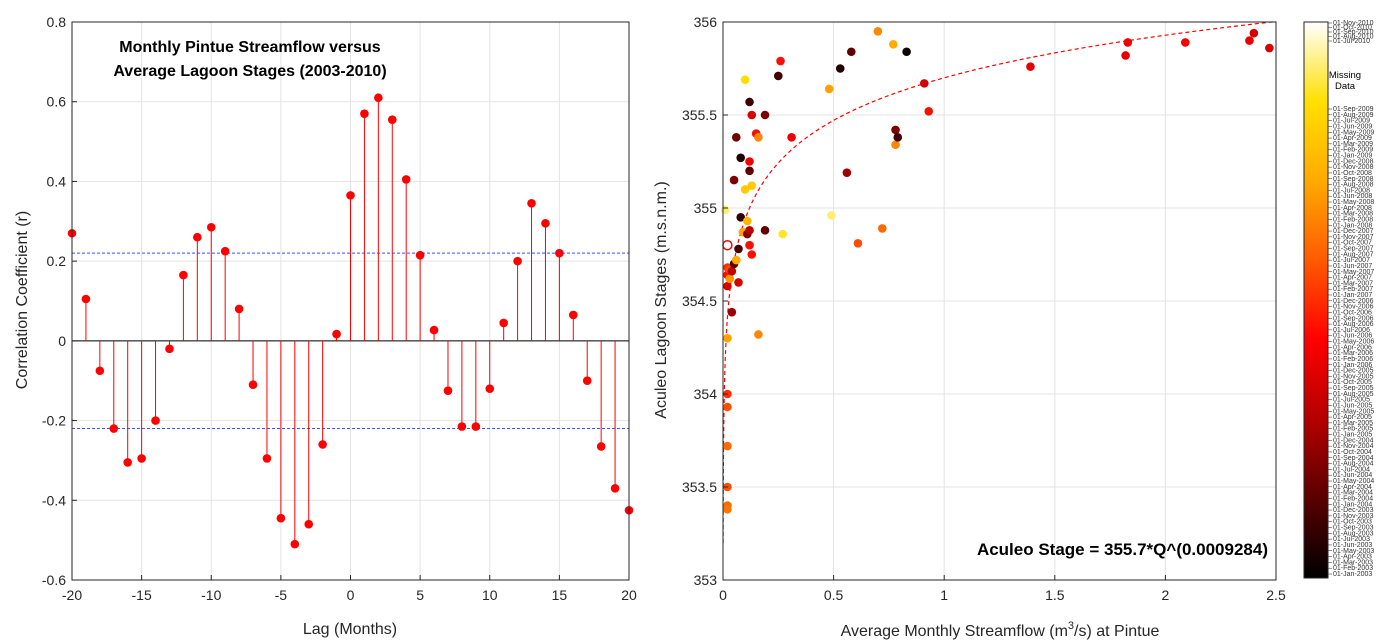 The width and height of the screenshot is (1379, 641). I want to click on colorbar-date-label: 01-May-2009, so click(1353, 132).